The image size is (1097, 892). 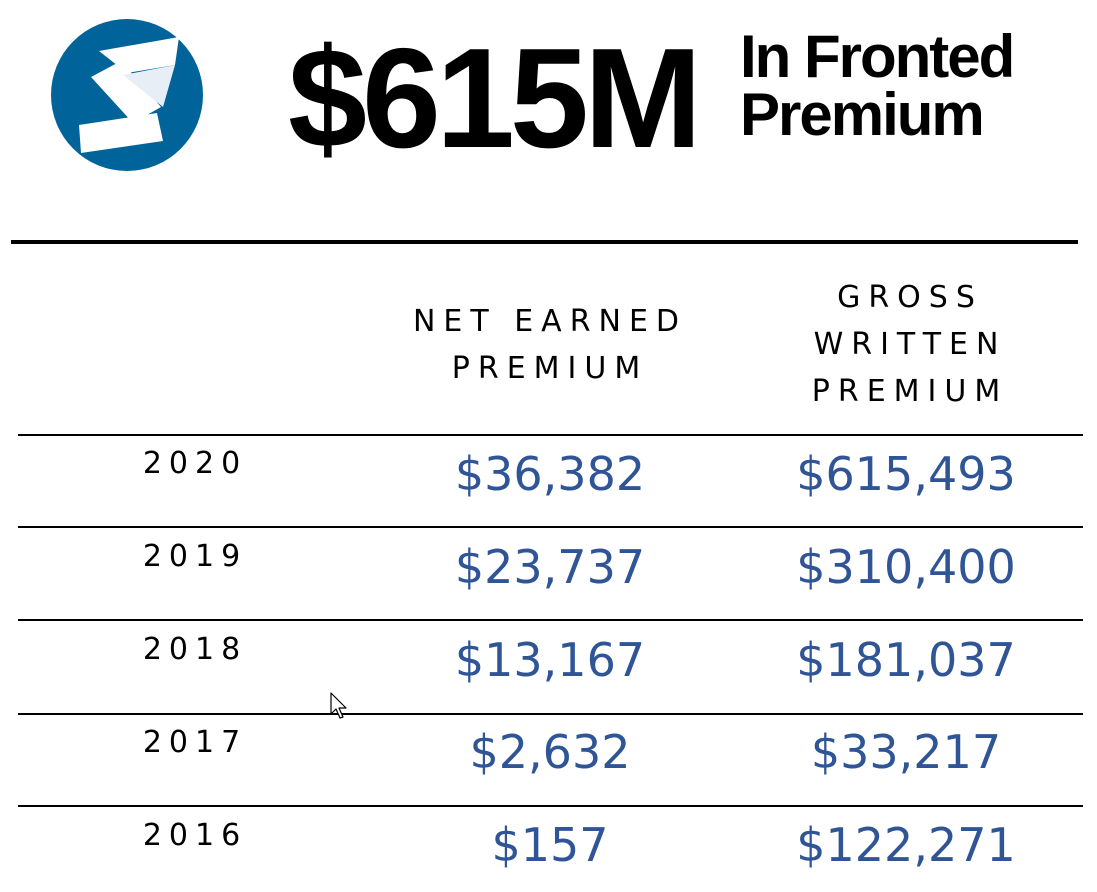 What do you see at coordinates (550, 345) in the screenshot?
I see `column-header-net-earned-premium: NET EARNED PREMIUM` at bounding box center [550, 345].